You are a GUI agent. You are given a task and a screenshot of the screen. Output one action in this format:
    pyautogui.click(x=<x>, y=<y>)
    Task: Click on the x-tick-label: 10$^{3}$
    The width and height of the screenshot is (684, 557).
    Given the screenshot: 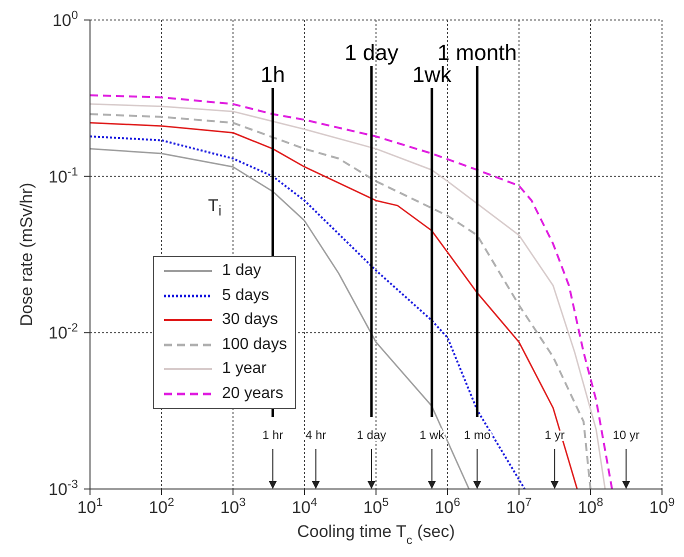 What is the action you would take?
    pyautogui.click(x=233, y=506)
    